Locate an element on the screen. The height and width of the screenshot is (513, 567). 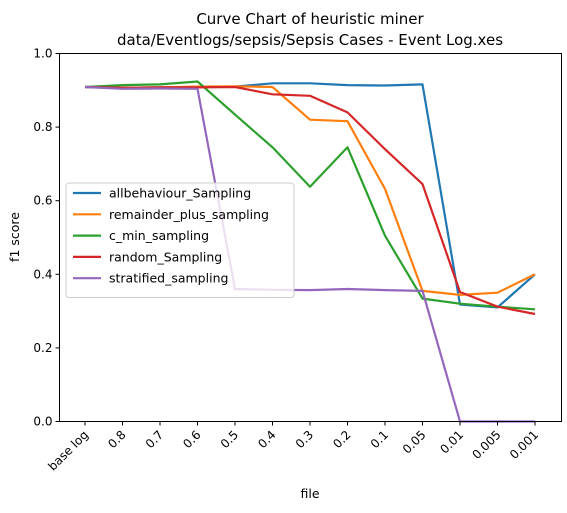
x-tick-label: 0.2 is located at coordinates (341, 439).